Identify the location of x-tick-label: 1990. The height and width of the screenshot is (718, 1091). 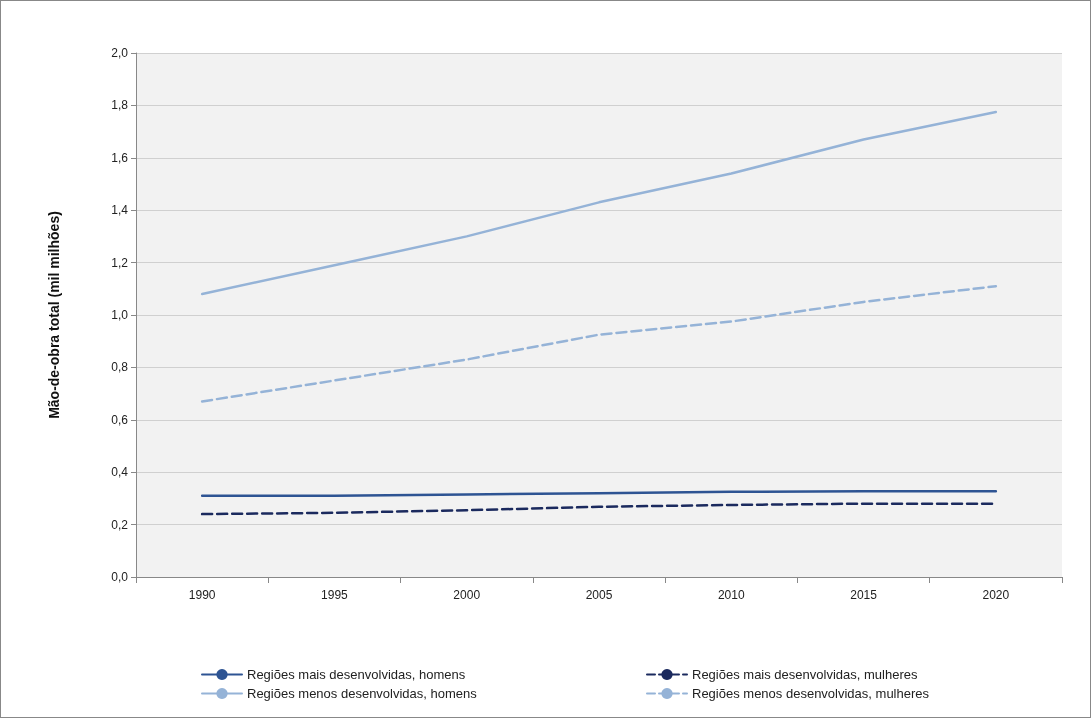
(202, 595).